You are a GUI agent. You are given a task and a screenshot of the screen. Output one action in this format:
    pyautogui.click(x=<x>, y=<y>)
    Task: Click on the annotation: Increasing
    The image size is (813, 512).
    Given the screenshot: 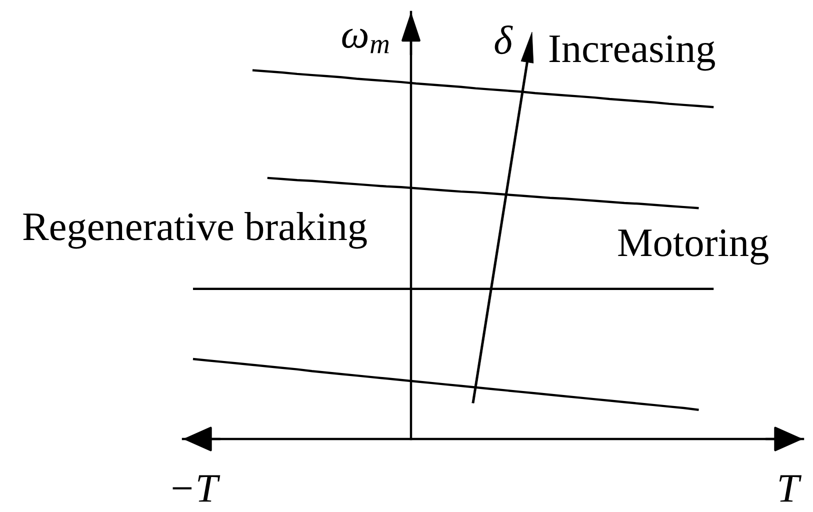 What is the action you would take?
    pyautogui.click(x=632, y=53)
    